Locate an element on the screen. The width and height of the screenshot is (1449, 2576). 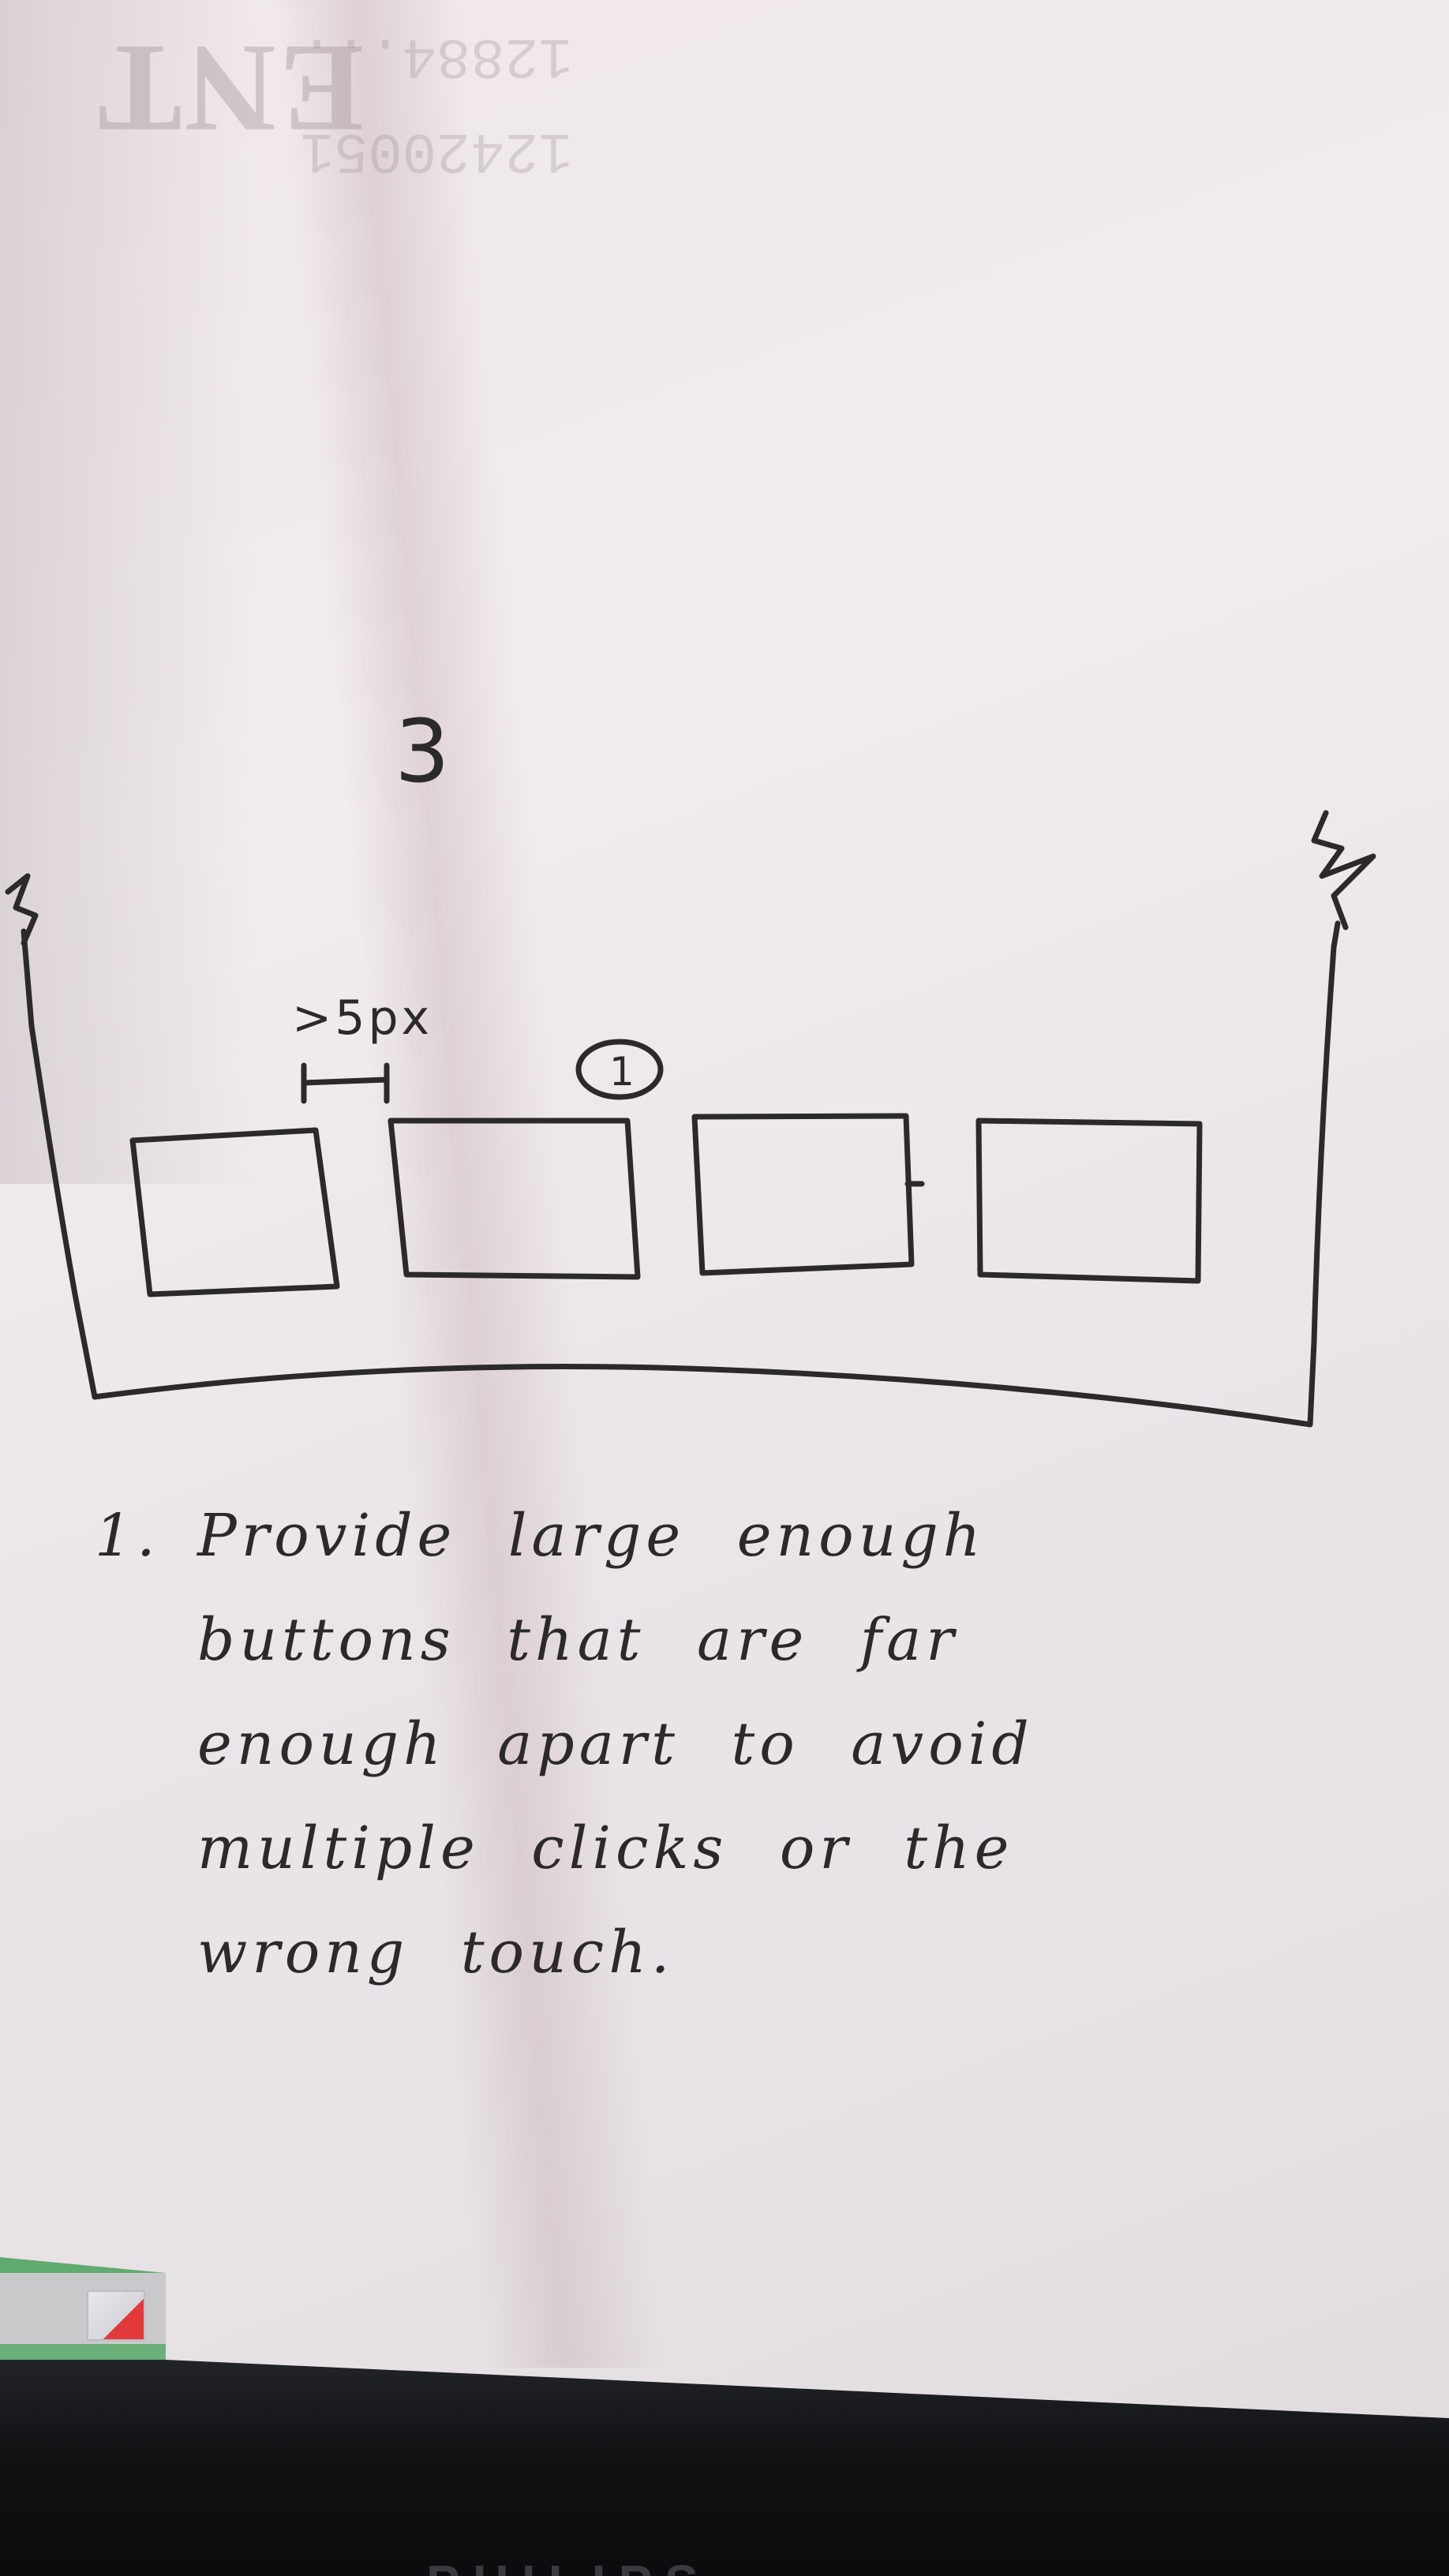
antenna-right-icon is located at coordinates (1343, 870).